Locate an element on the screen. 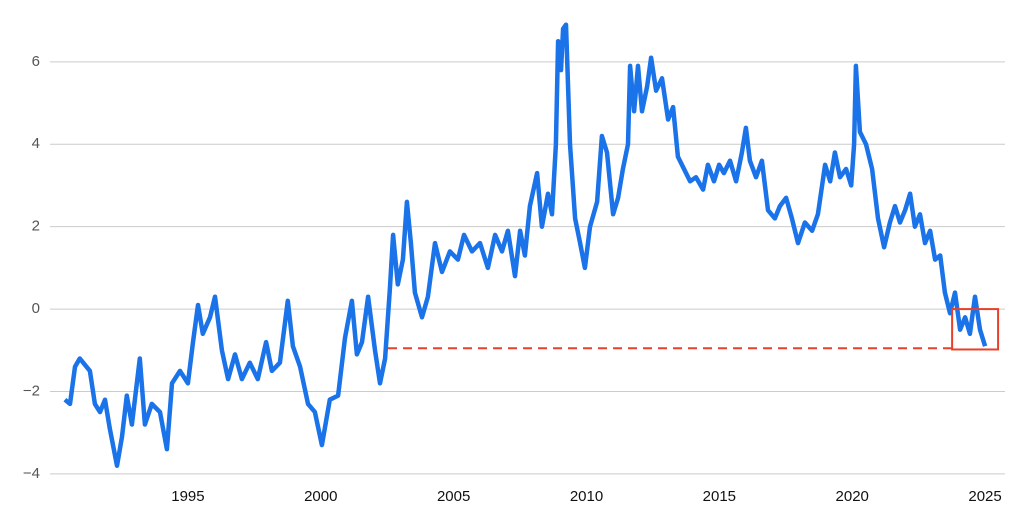 The height and width of the screenshot is (517, 1024). x-tick-label: 2000 is located at coordinates (320, 496).